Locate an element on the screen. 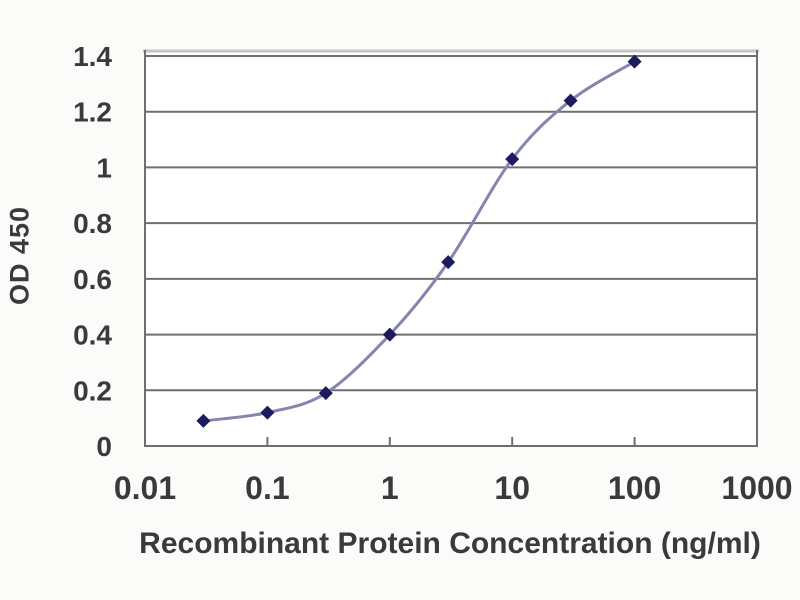  x-tick-label: 100 is located at coordinates (634, 488).